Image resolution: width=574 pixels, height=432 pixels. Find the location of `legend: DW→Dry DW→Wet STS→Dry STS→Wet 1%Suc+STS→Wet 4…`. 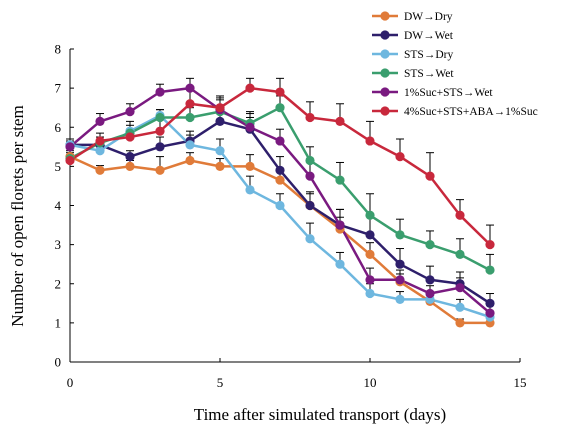

legend: DW→Dry DW→Wet STS→Dry STS→Wet 1%Suc+STS→Wet 4… is located at coordinates (455, 64).